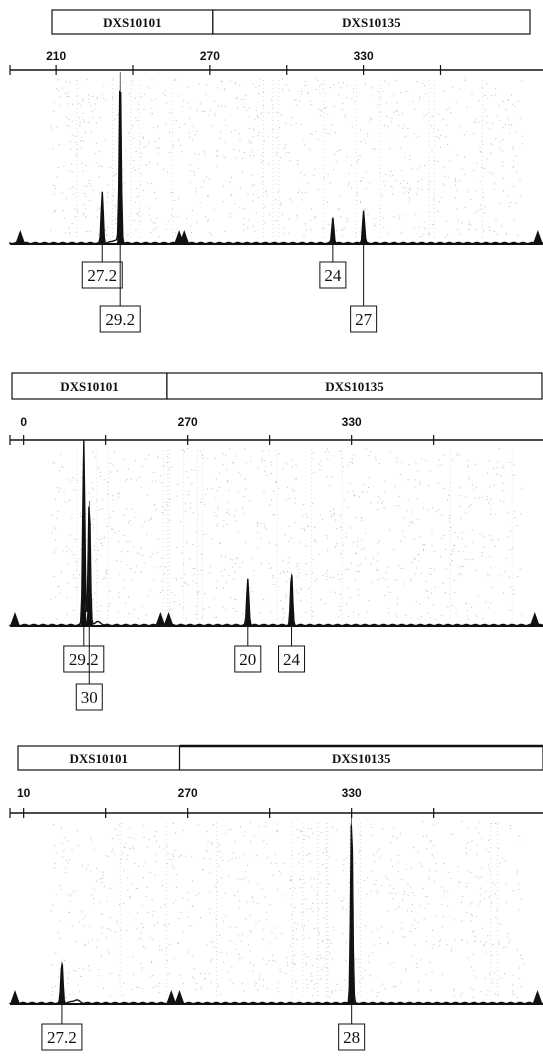 The height and width of the screenshot is (1058, 543). What do you see at coordinates (276, 62) in the screenshot?
I see `size-axis: 210 270 330` at bounding box center [276, 62].